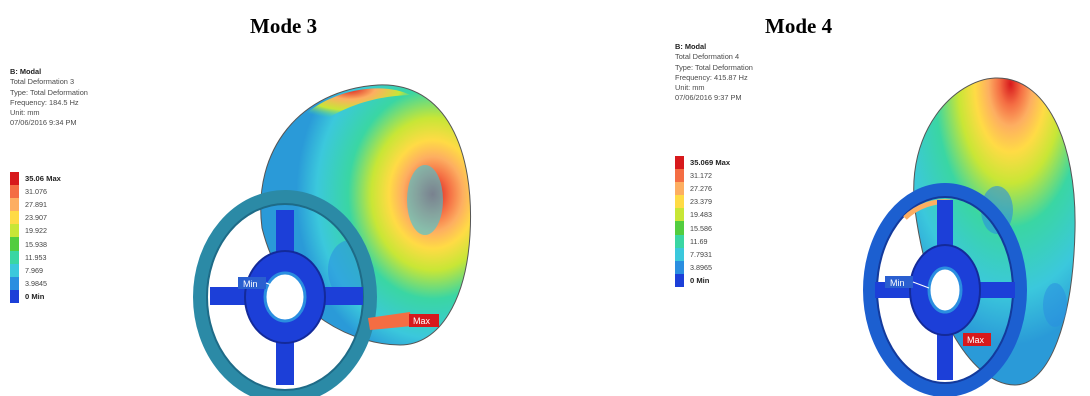 Image resolution: width=1090 pixels, height=396 pixels. I want to click on legend-row: 31.172, so click(702, 176).